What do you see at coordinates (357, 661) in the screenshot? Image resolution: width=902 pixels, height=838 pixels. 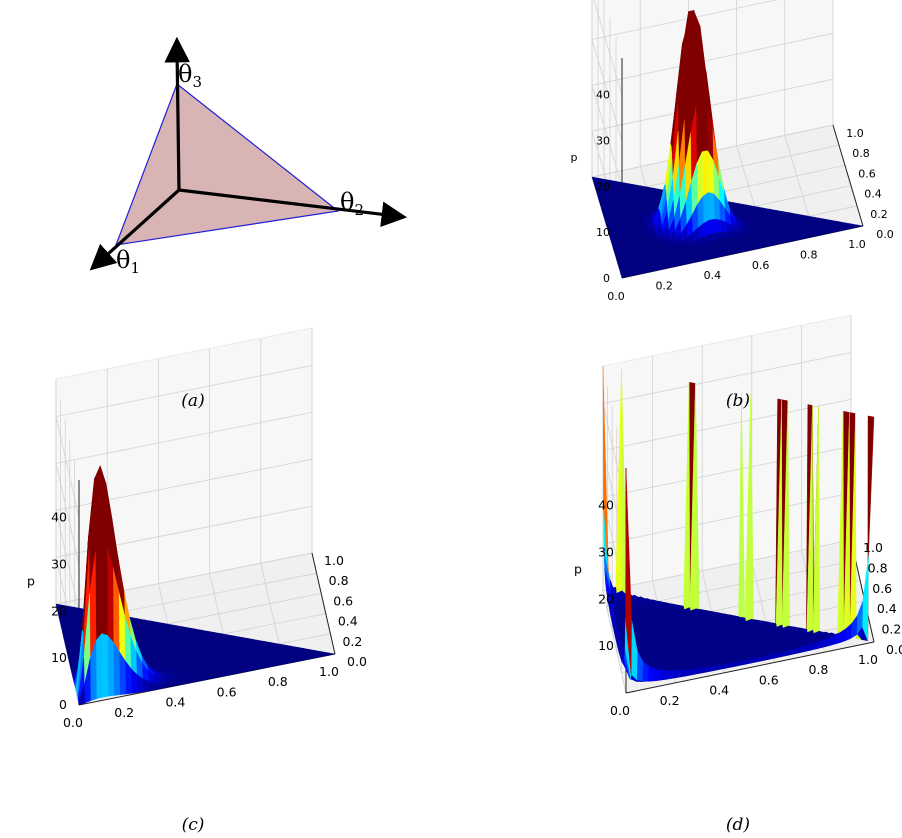 I see `panel-c-y-tick-label: 0.0` at bounding box center [357, 661].